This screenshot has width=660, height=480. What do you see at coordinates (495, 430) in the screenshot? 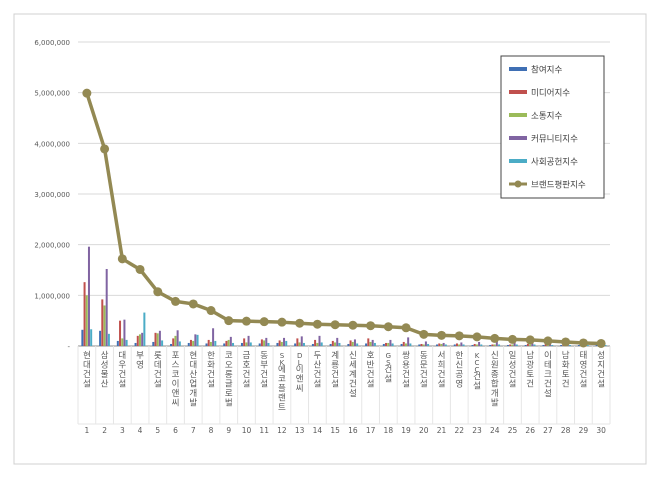
I see `x-rank-label: 24` at bounding box center [495, 430].